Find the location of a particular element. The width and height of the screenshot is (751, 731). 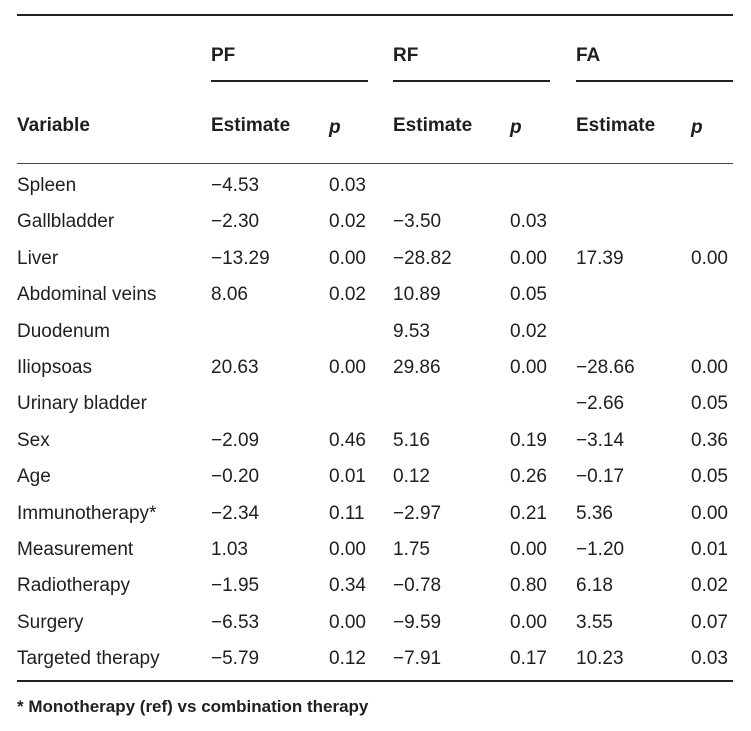

cell-rf-p: 0.05 is located at coordinates (528, 295).